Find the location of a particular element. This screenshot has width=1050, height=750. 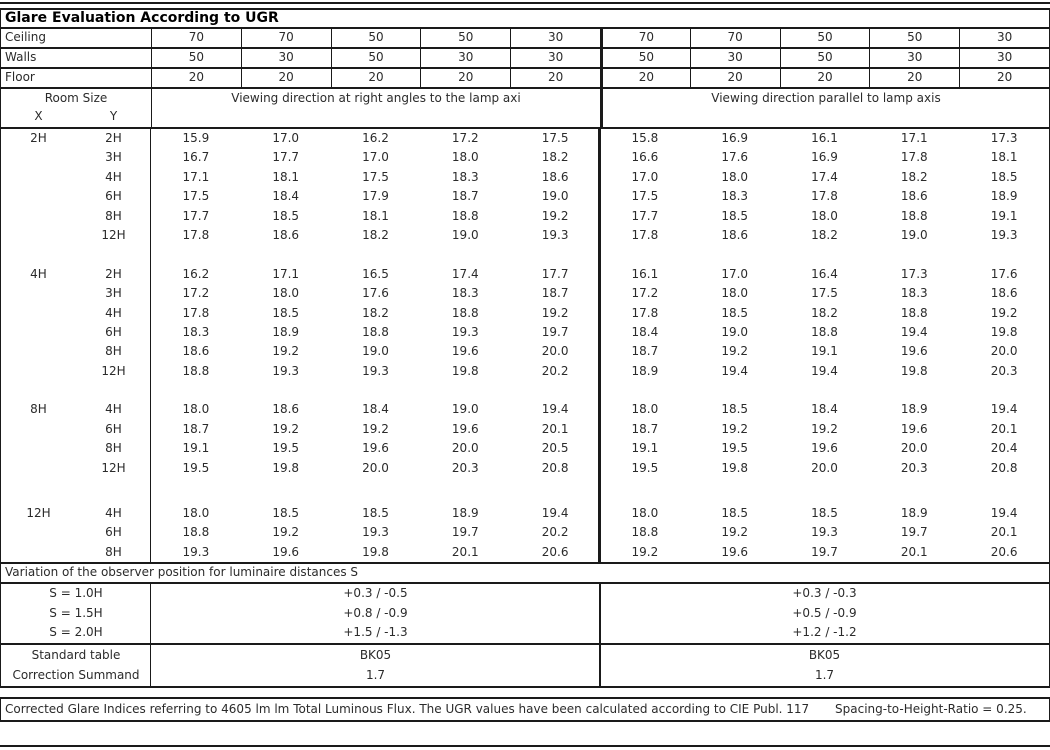

bottom-rule is located at coordinates (525, 745).